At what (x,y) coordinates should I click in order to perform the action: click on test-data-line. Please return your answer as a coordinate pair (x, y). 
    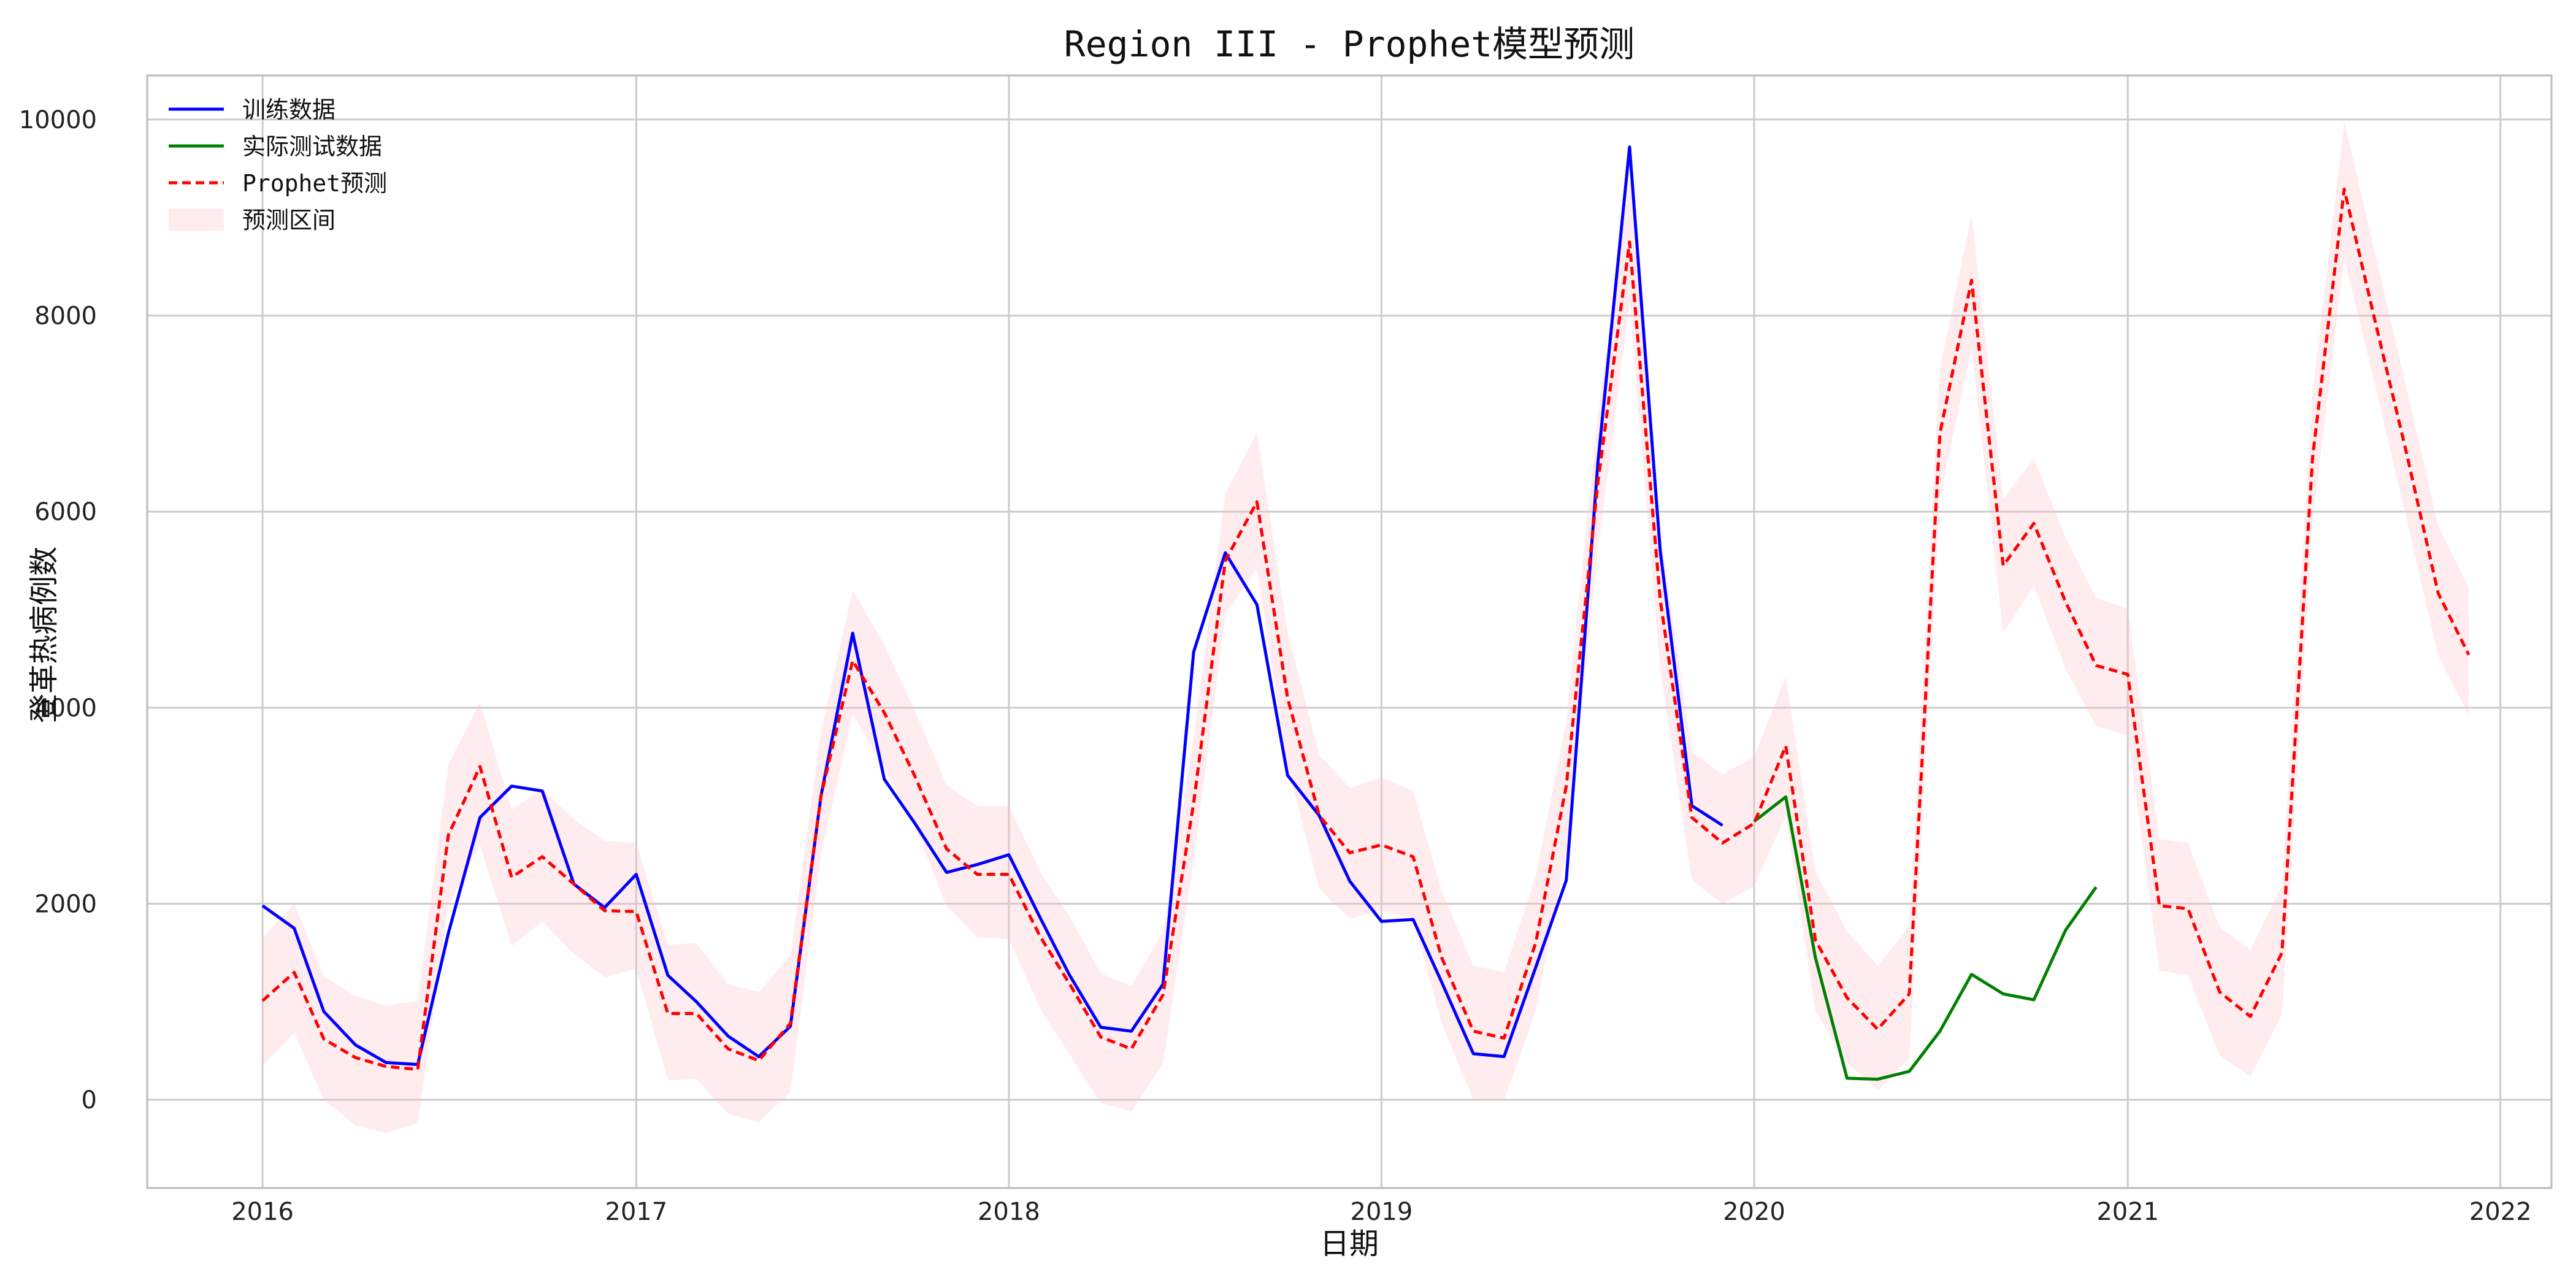
    Looking at the image, I should click on (1925, 938).